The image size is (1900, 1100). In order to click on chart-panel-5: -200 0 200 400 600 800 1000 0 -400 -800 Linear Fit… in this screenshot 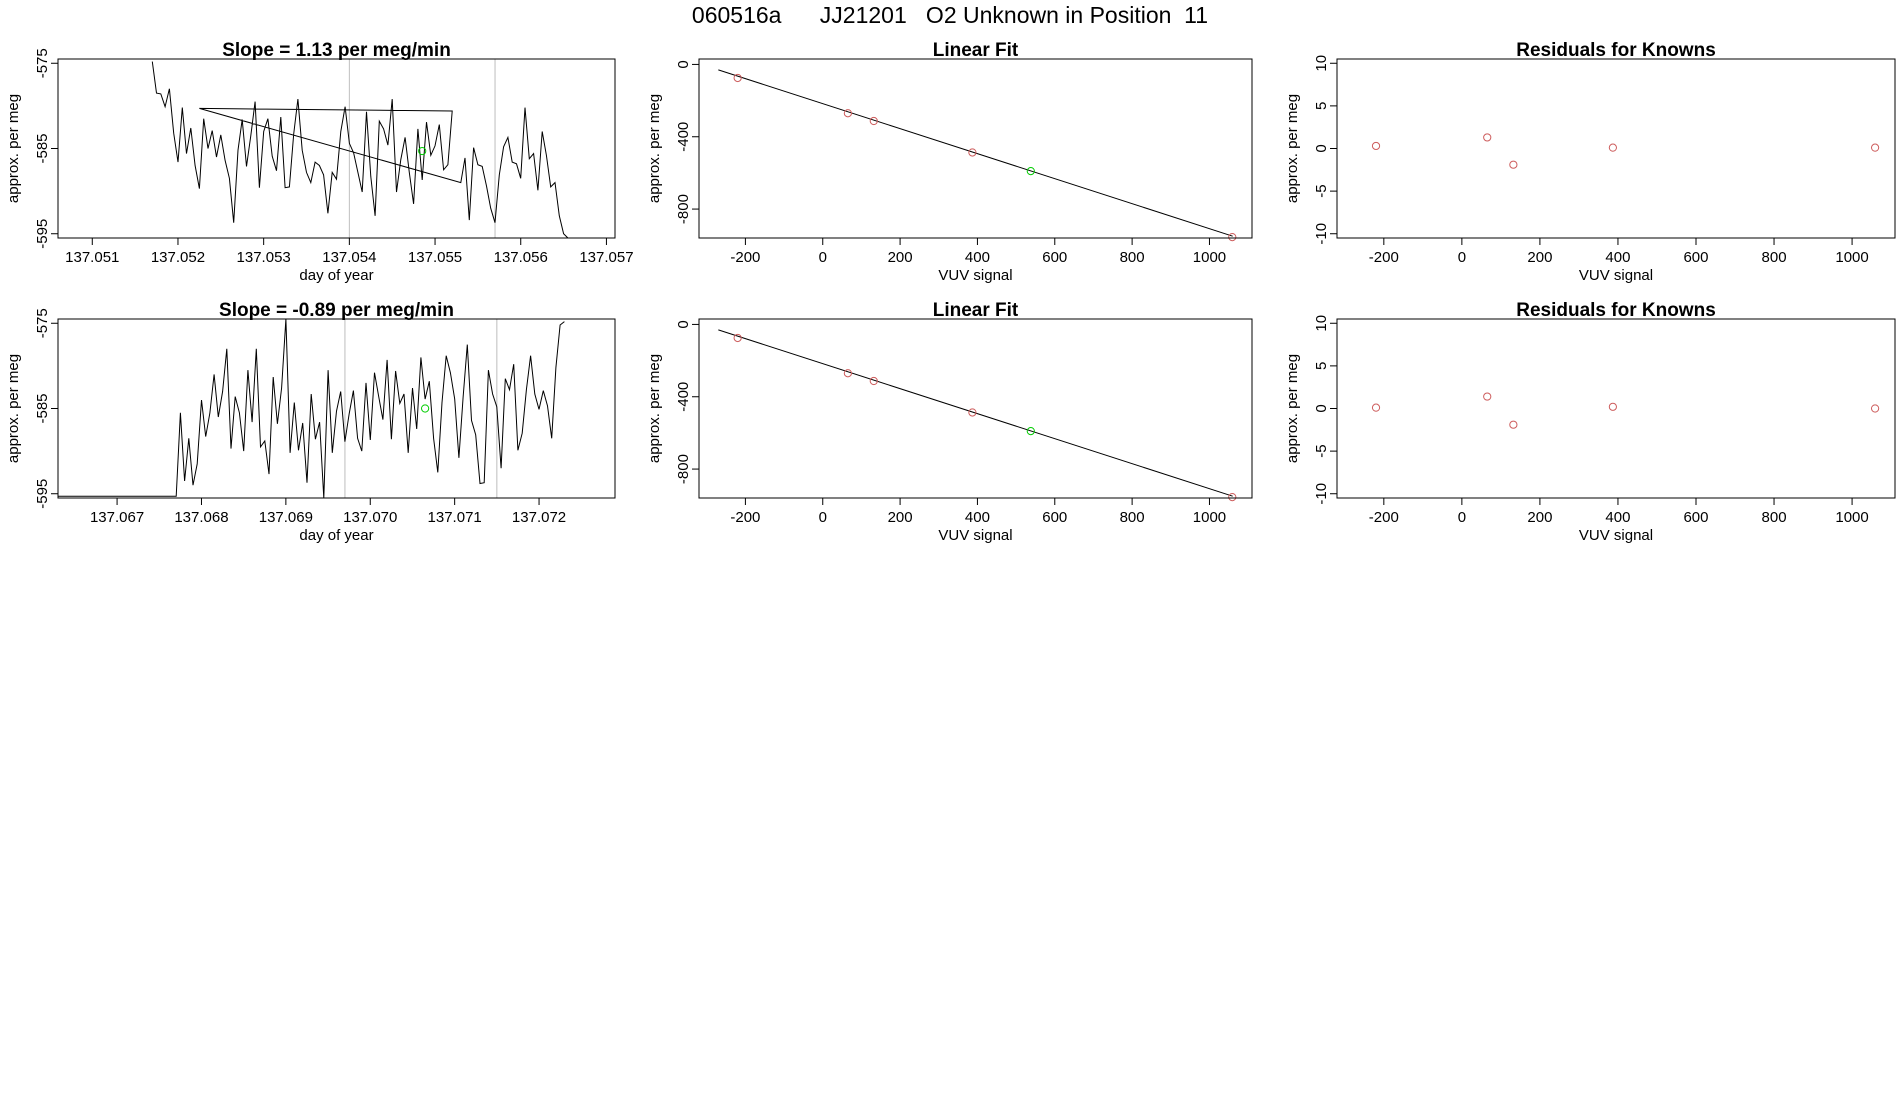, I will do `click(949, 422)`.